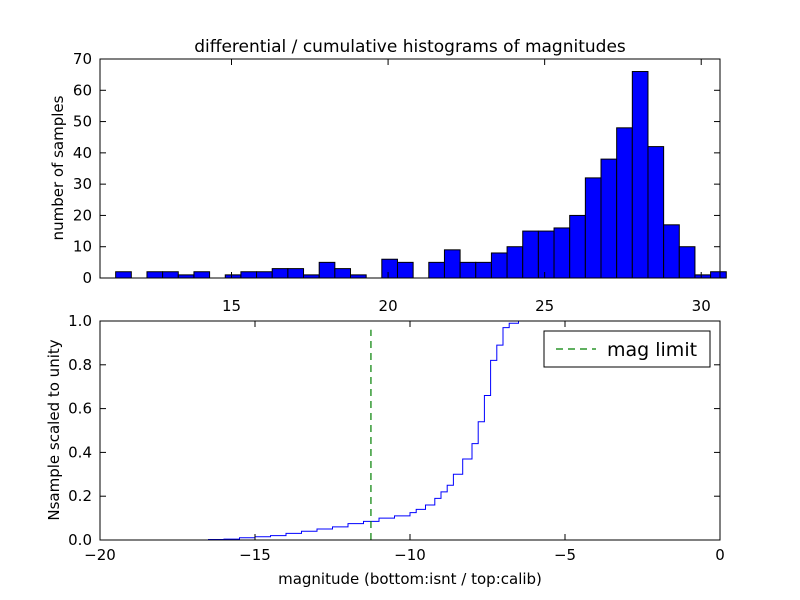  Describe the element at coordinates (58, 167) in the screenshot. I see `histogram-y-axis-label: number of samples` at that location.